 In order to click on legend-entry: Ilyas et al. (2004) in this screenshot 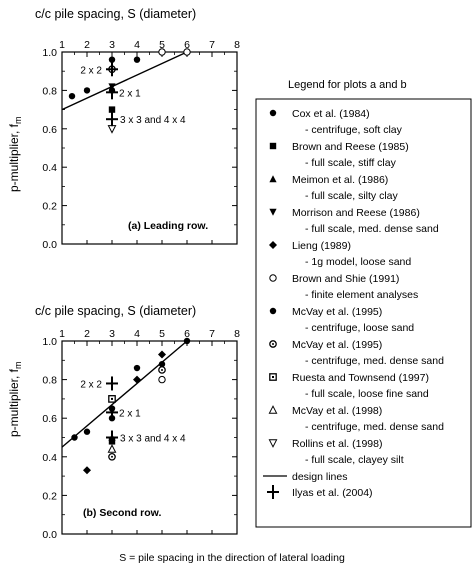, I will do `click(320, 492)`.